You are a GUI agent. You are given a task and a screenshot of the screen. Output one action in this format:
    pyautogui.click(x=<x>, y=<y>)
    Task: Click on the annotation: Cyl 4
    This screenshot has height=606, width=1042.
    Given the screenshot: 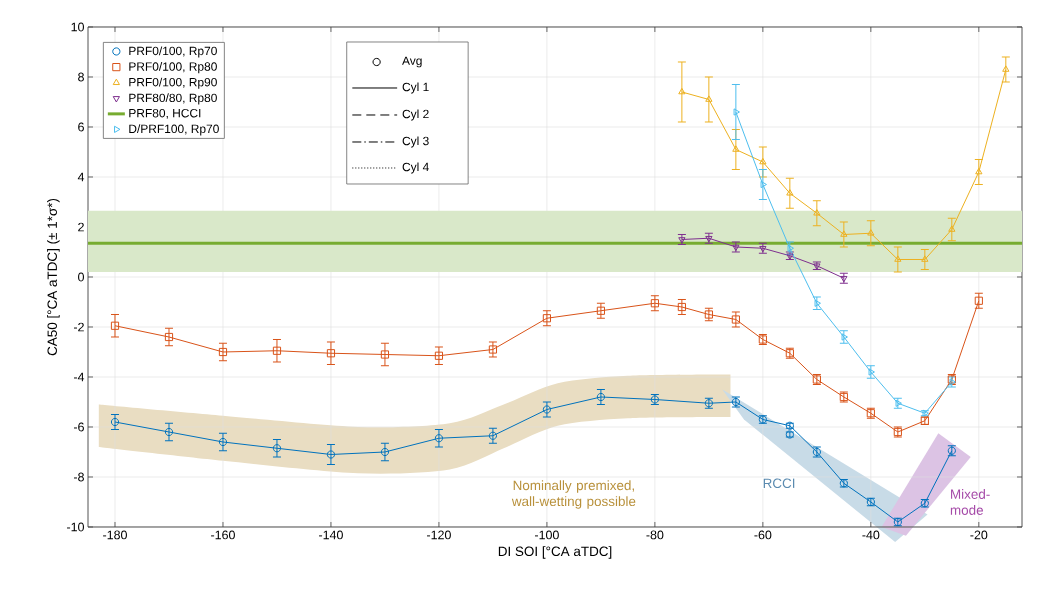 What is the action you would take?
    pyautogui.click(x=415, y=168)
    